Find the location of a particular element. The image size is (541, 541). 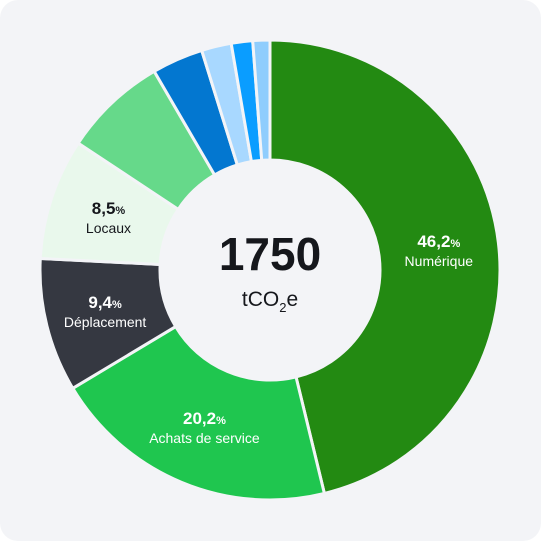

slice-percent-value: 9,4 is located at coordinates (100, 302).